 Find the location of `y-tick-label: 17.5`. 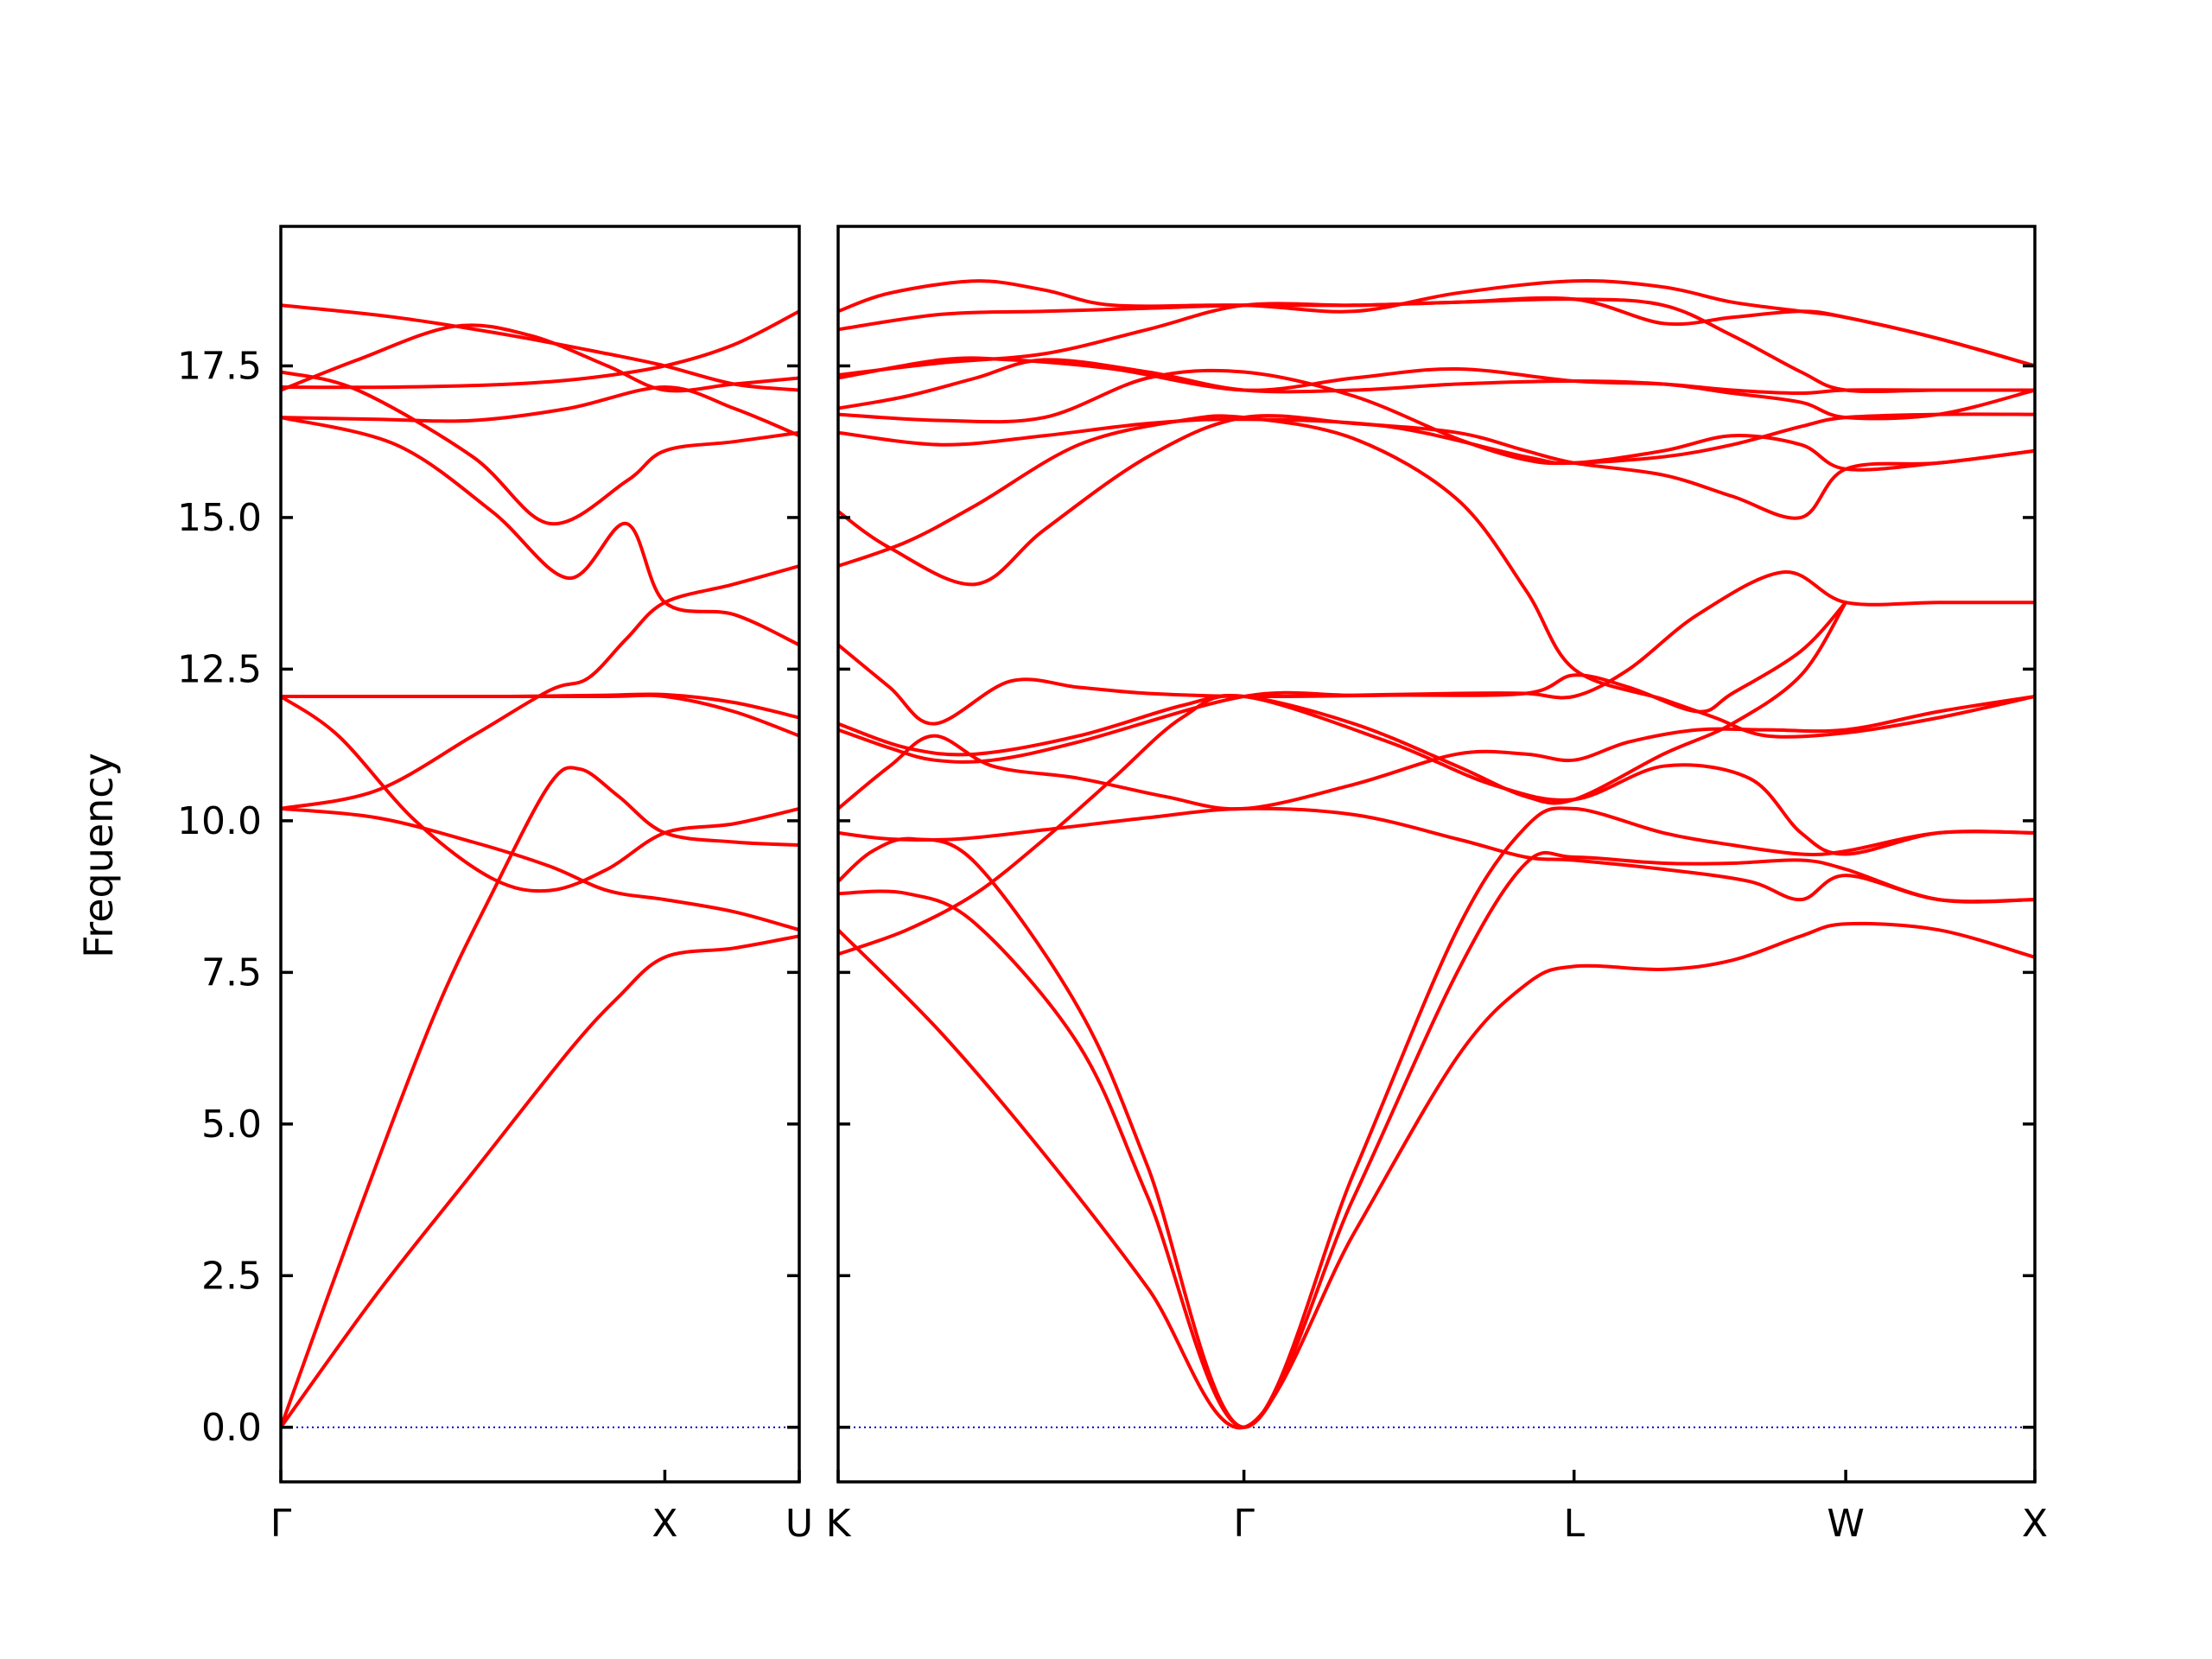

y-tick-label: 17.5 is located at coordinates (219, 366).